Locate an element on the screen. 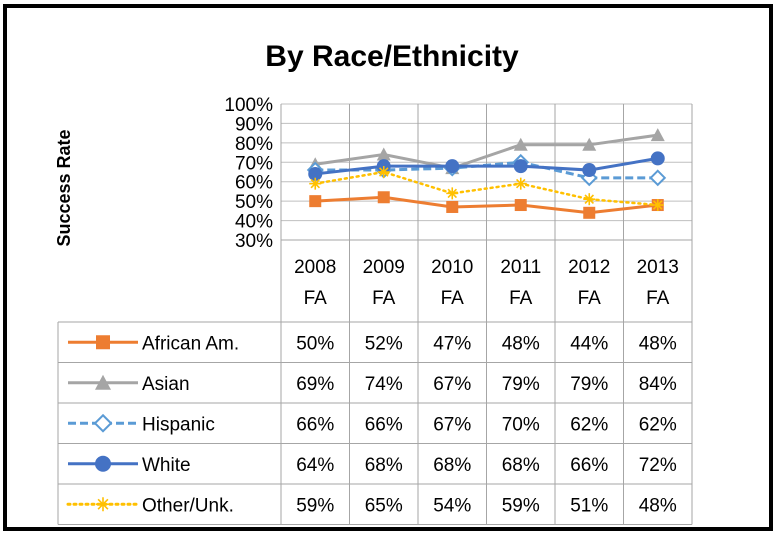 Image resolution: width=781 pixels, height=537 pixels. category-label: 2010 is located at coordinates (452, 267).